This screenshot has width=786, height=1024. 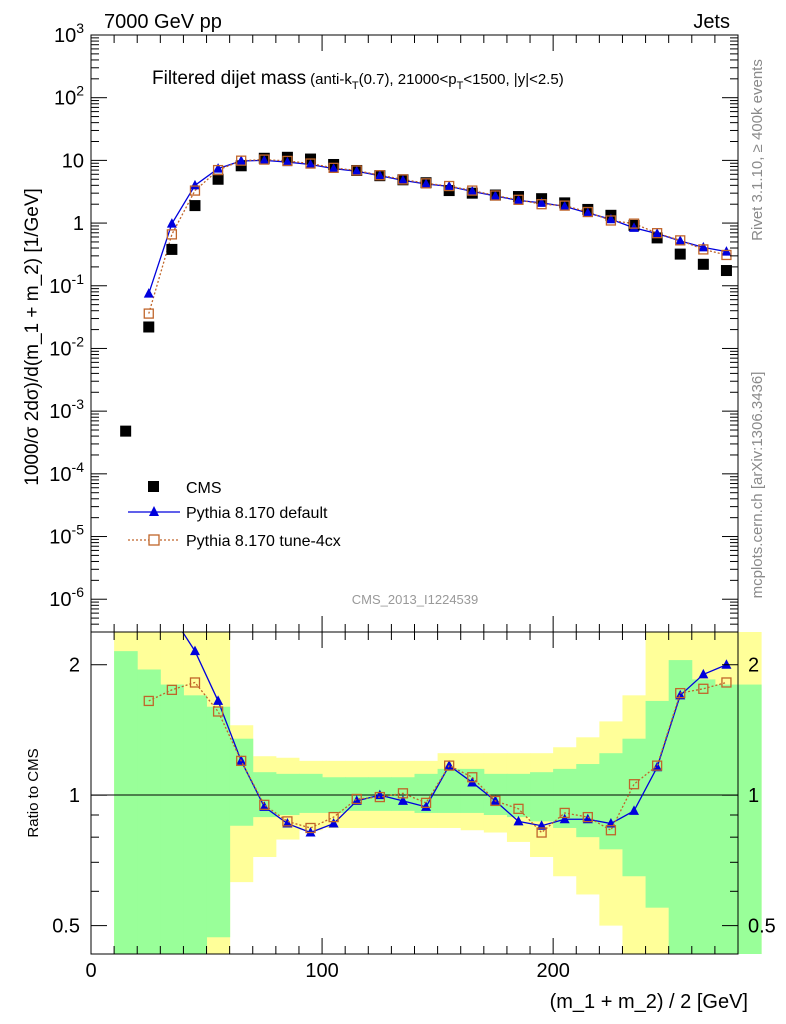 What do you see at coordinates (415, 599) in the screenshot?
I see `analysis-watermark: CMS_2013_I1224539` at bounding box center [415, 599].